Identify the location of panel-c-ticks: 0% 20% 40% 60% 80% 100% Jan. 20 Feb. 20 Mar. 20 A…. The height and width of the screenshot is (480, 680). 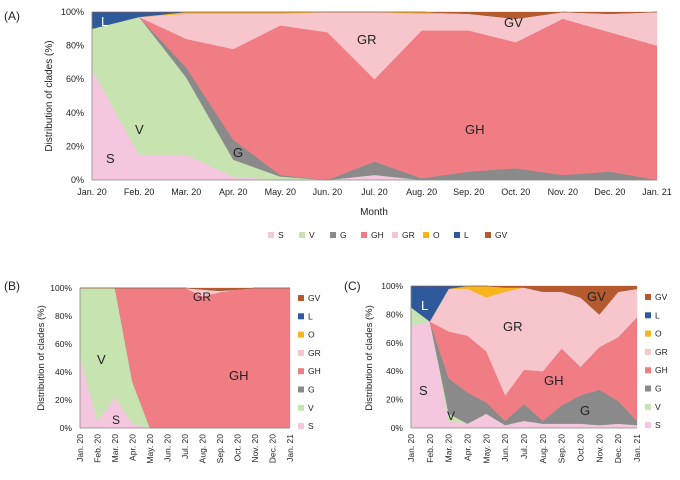
(511, 372).